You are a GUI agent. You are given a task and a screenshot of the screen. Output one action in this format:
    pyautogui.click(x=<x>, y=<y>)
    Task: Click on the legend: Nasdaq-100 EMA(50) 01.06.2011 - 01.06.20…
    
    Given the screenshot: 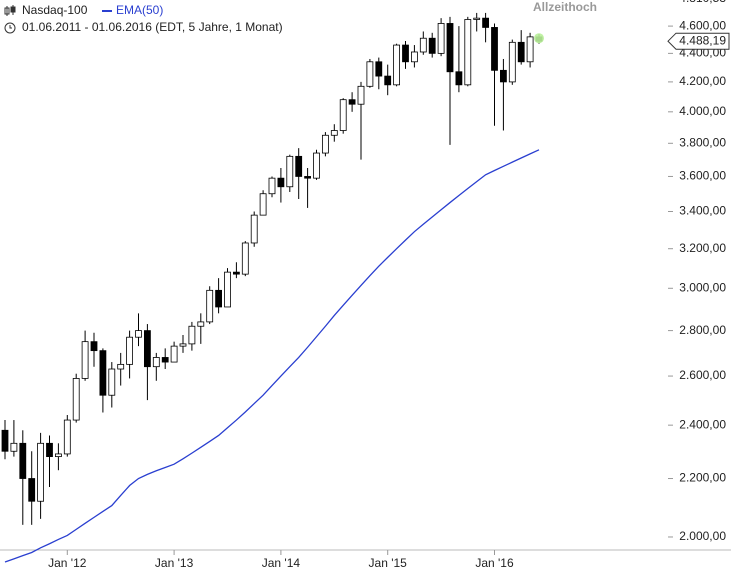 What is the action you would take?
    pyautogui.click(x=143, y=18)
    